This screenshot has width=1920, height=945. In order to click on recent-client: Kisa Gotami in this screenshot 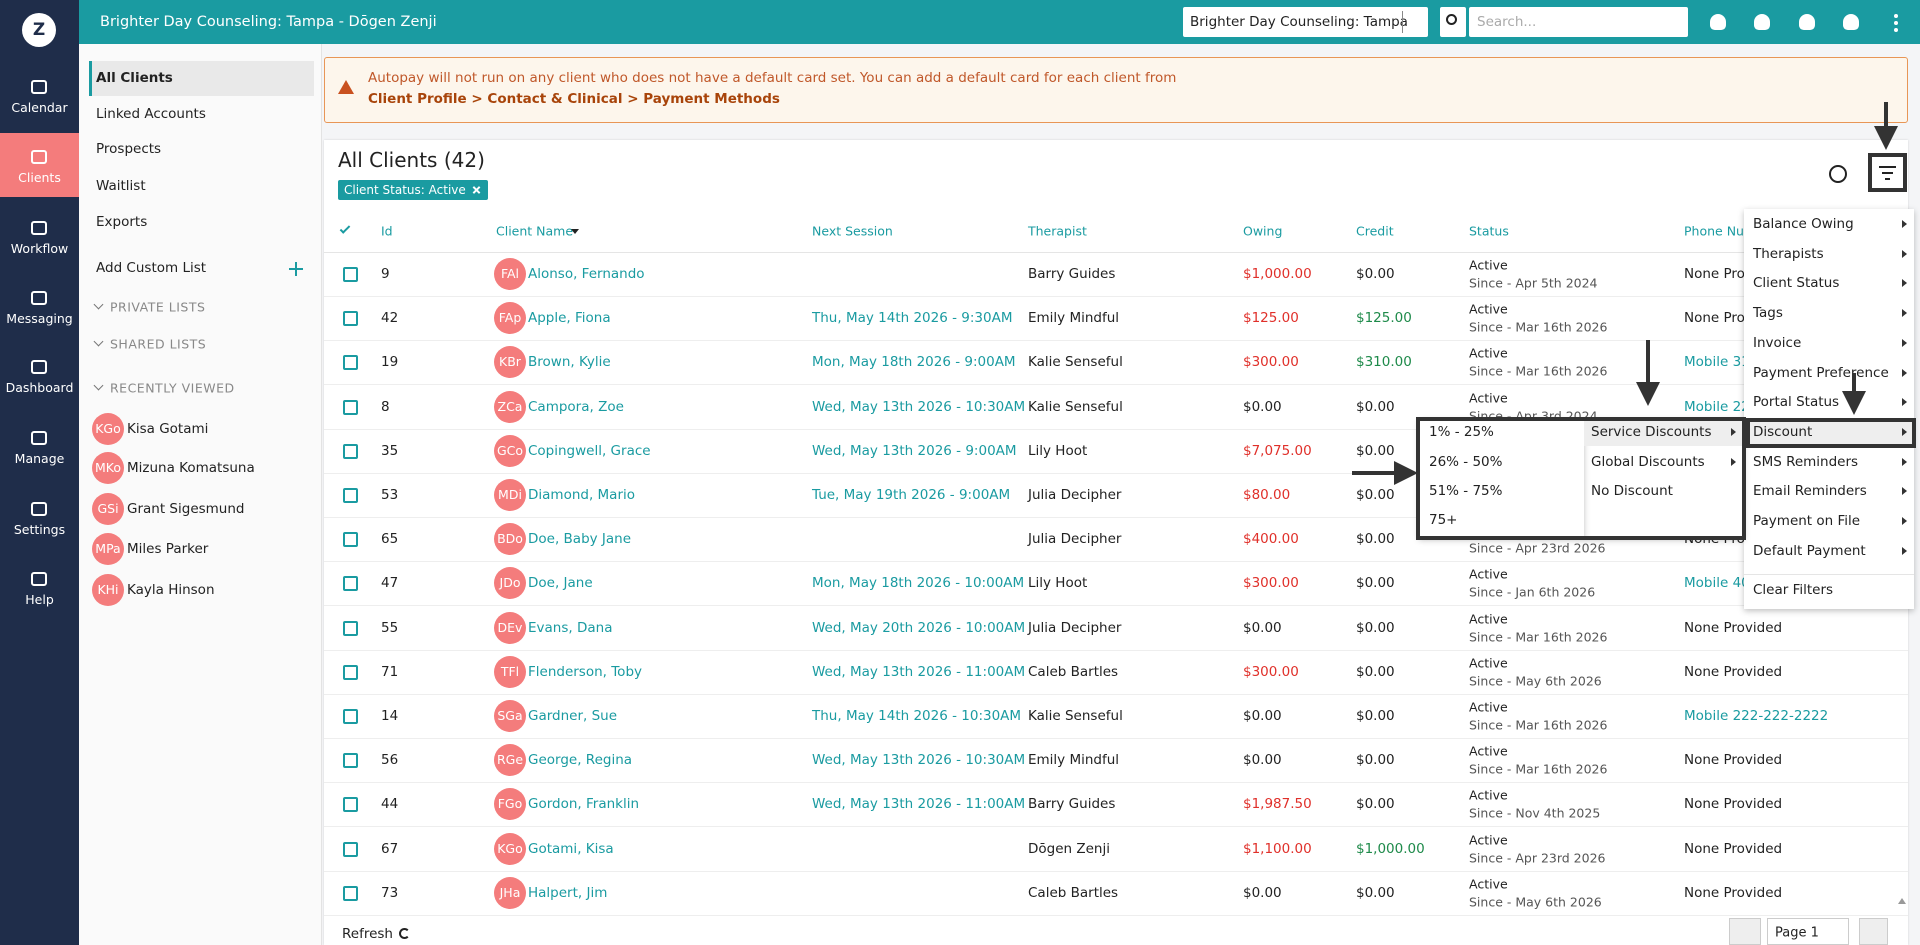, I will do `click(168, 429)`.